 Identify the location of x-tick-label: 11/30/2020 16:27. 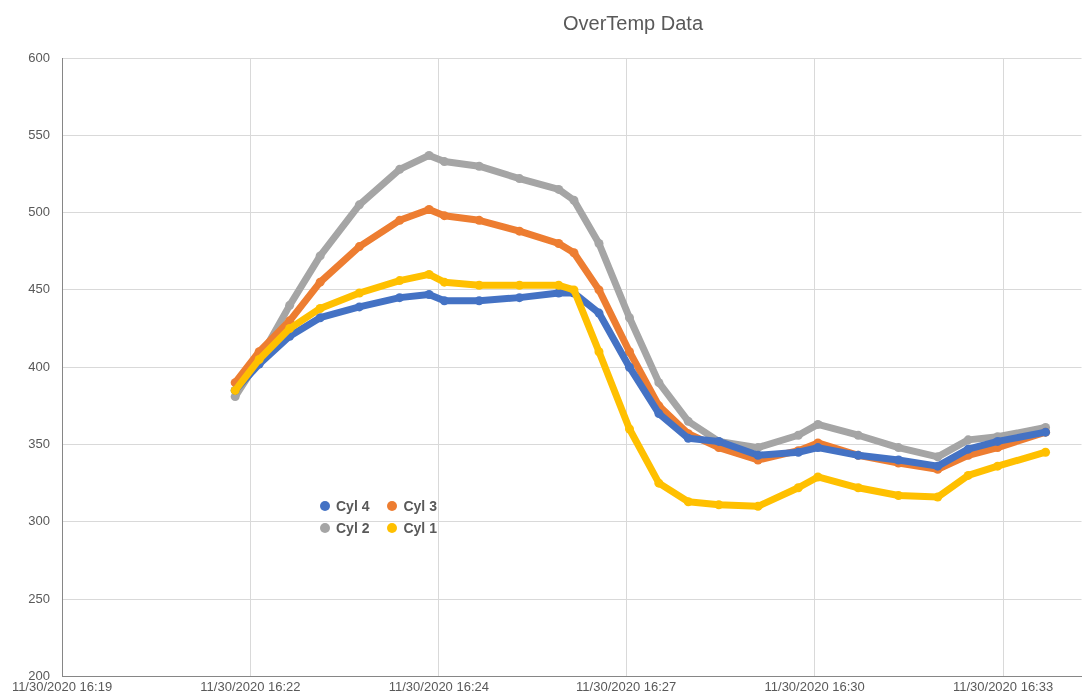
(626, 686).